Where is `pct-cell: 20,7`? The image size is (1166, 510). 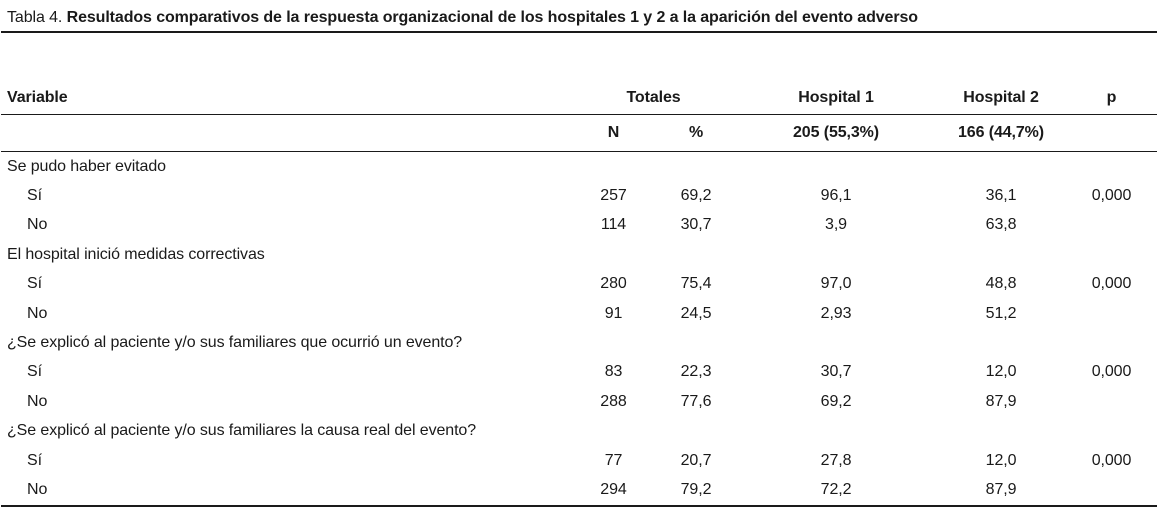 pct-cell: 20,7 is located at coordinates (696, 460).